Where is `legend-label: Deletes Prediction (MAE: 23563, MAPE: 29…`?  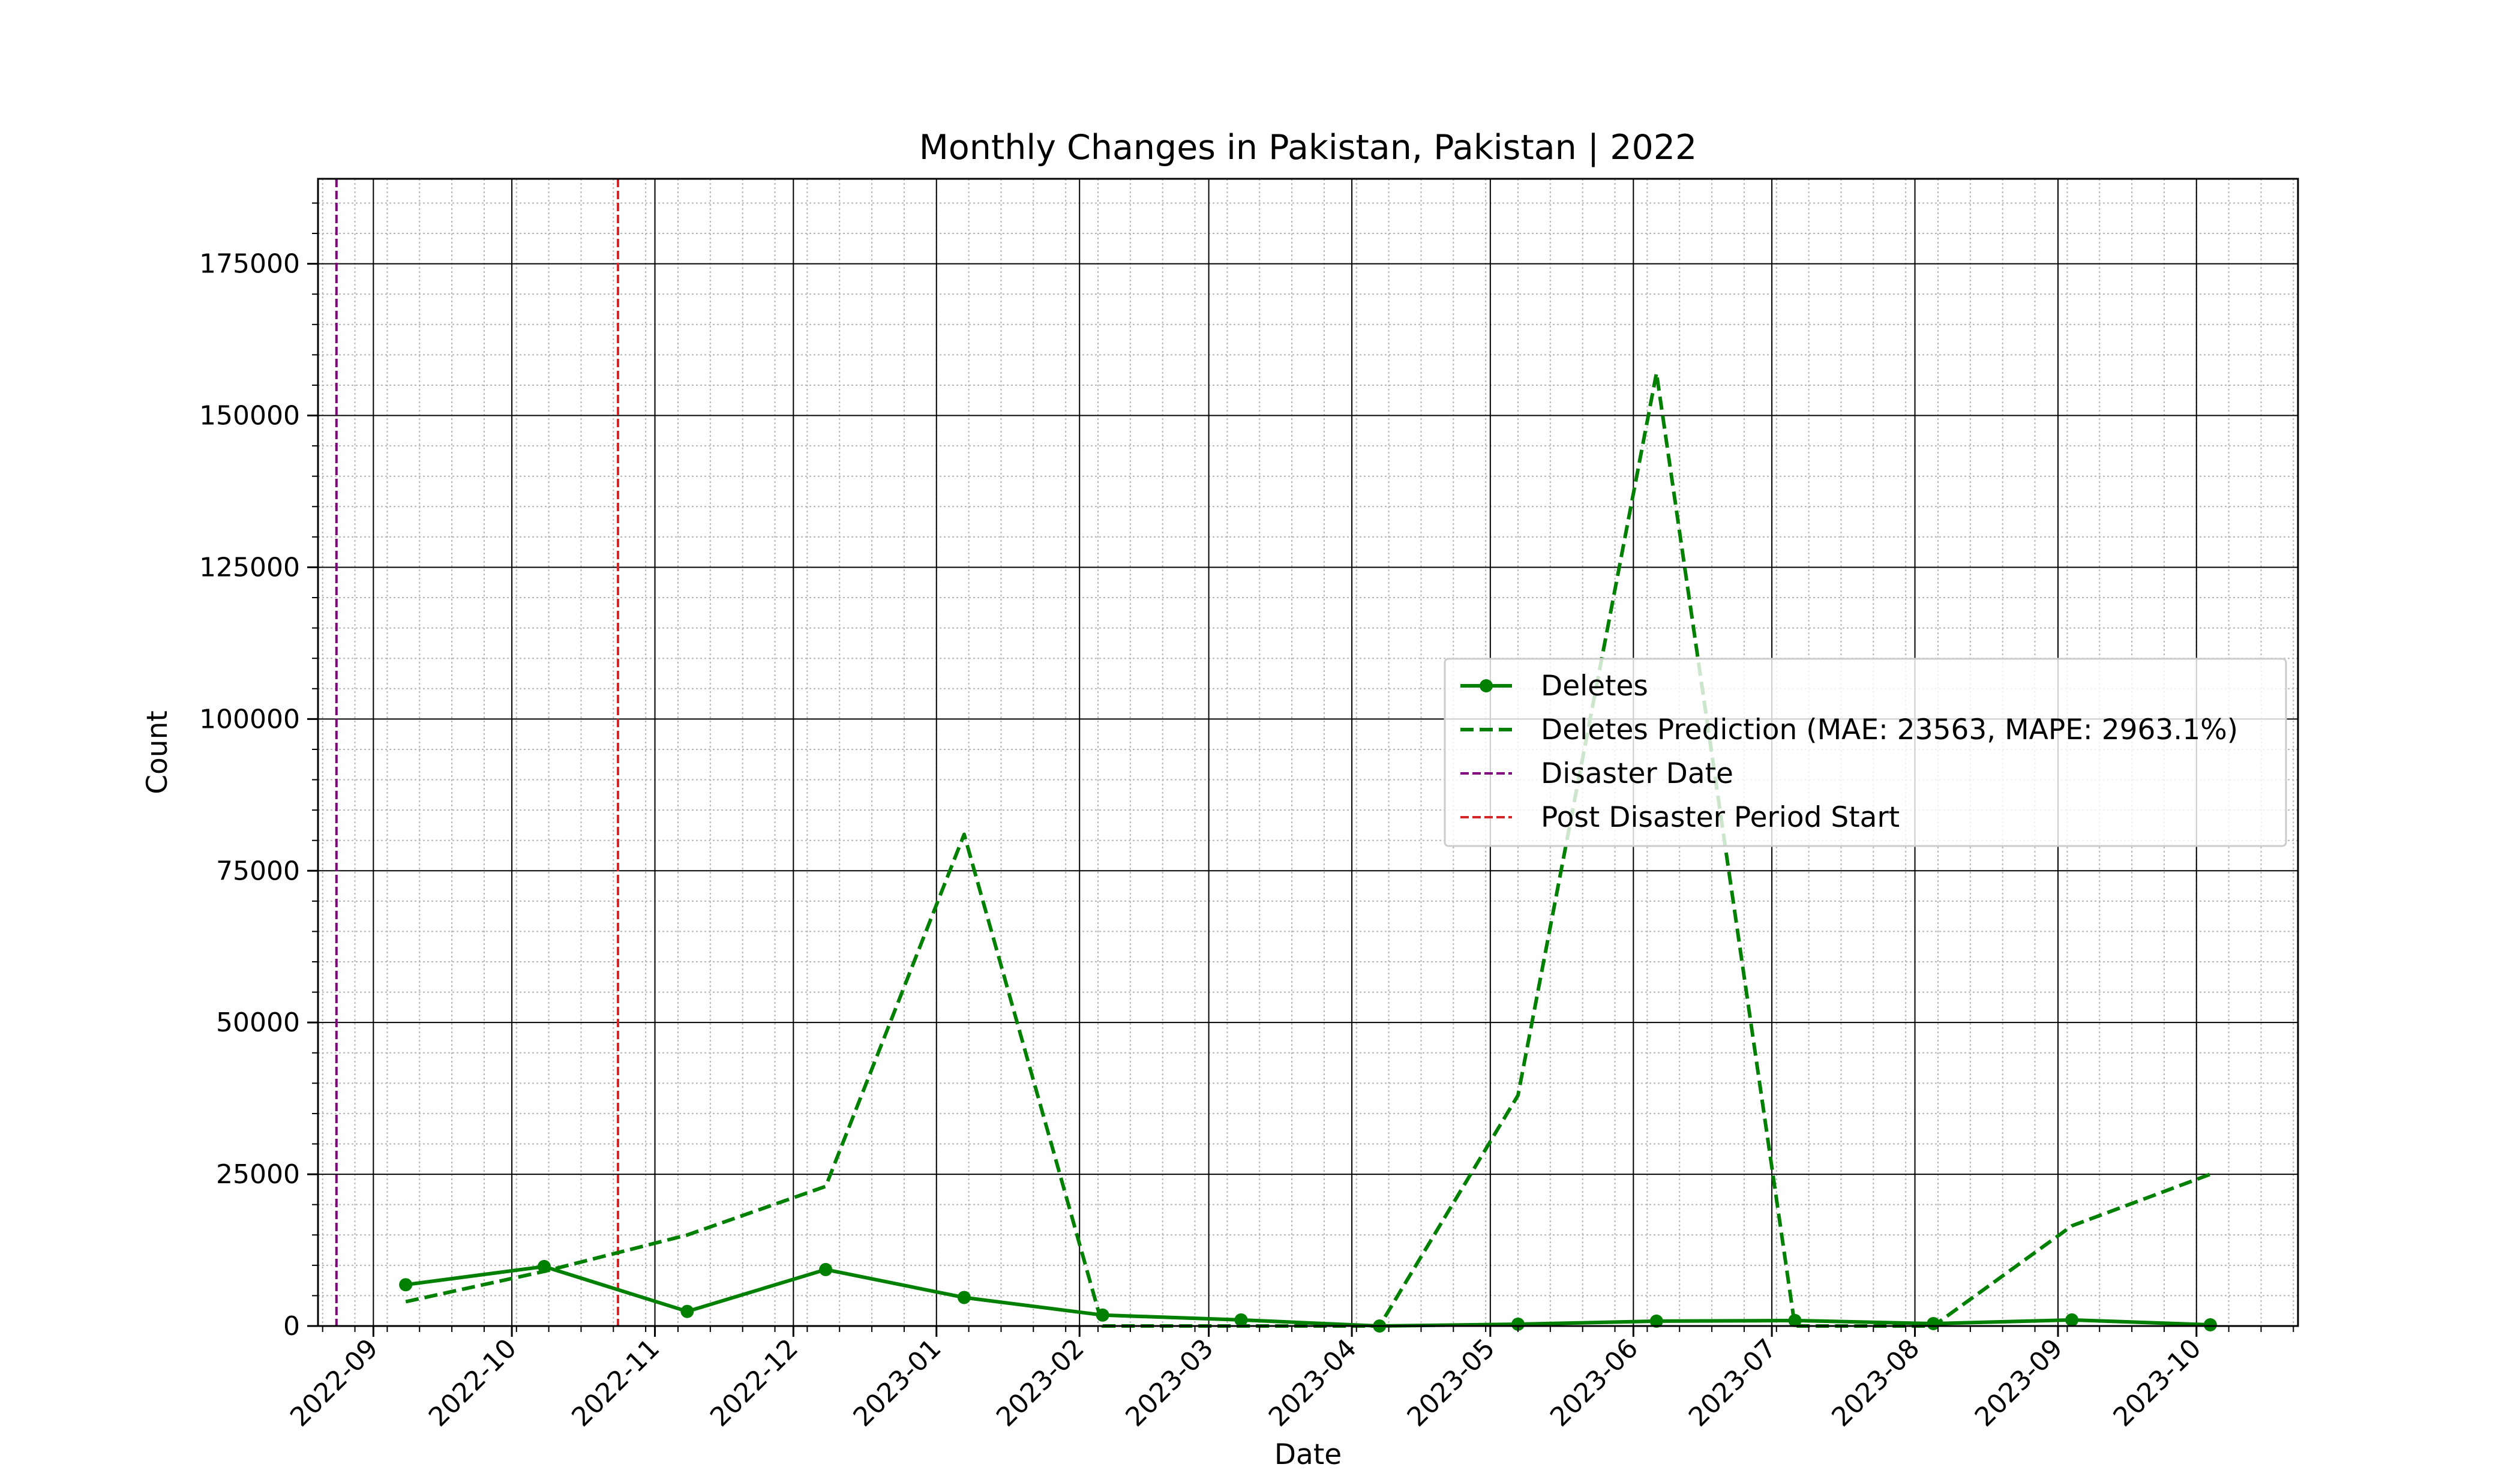 legend-label: Deletes Prediction (MAE: 23563, MAPE: 29… is located at coordinates (1889, 730).